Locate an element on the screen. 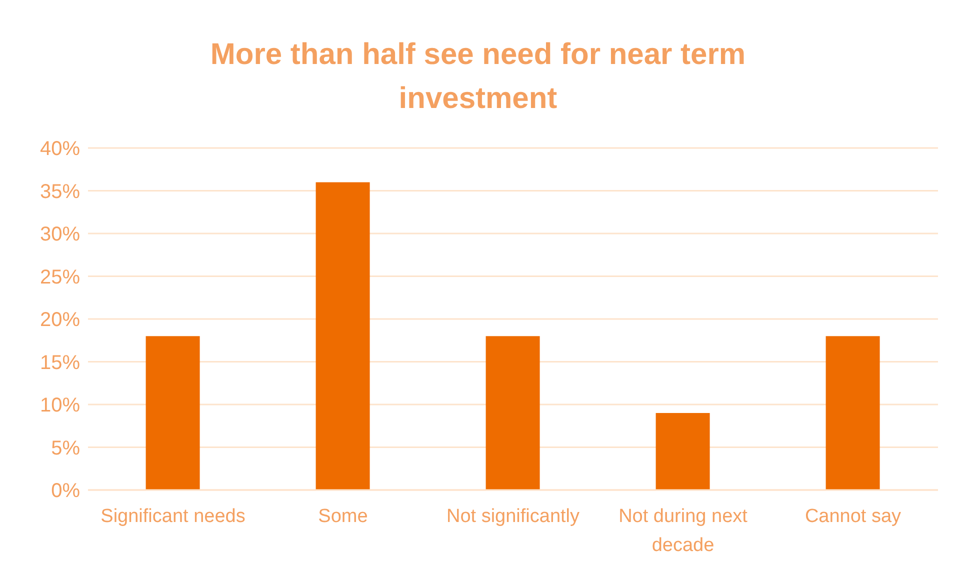 This screenshot has width=956, height=579. y-tick-label: 0% is located at coordinates (65, 491).